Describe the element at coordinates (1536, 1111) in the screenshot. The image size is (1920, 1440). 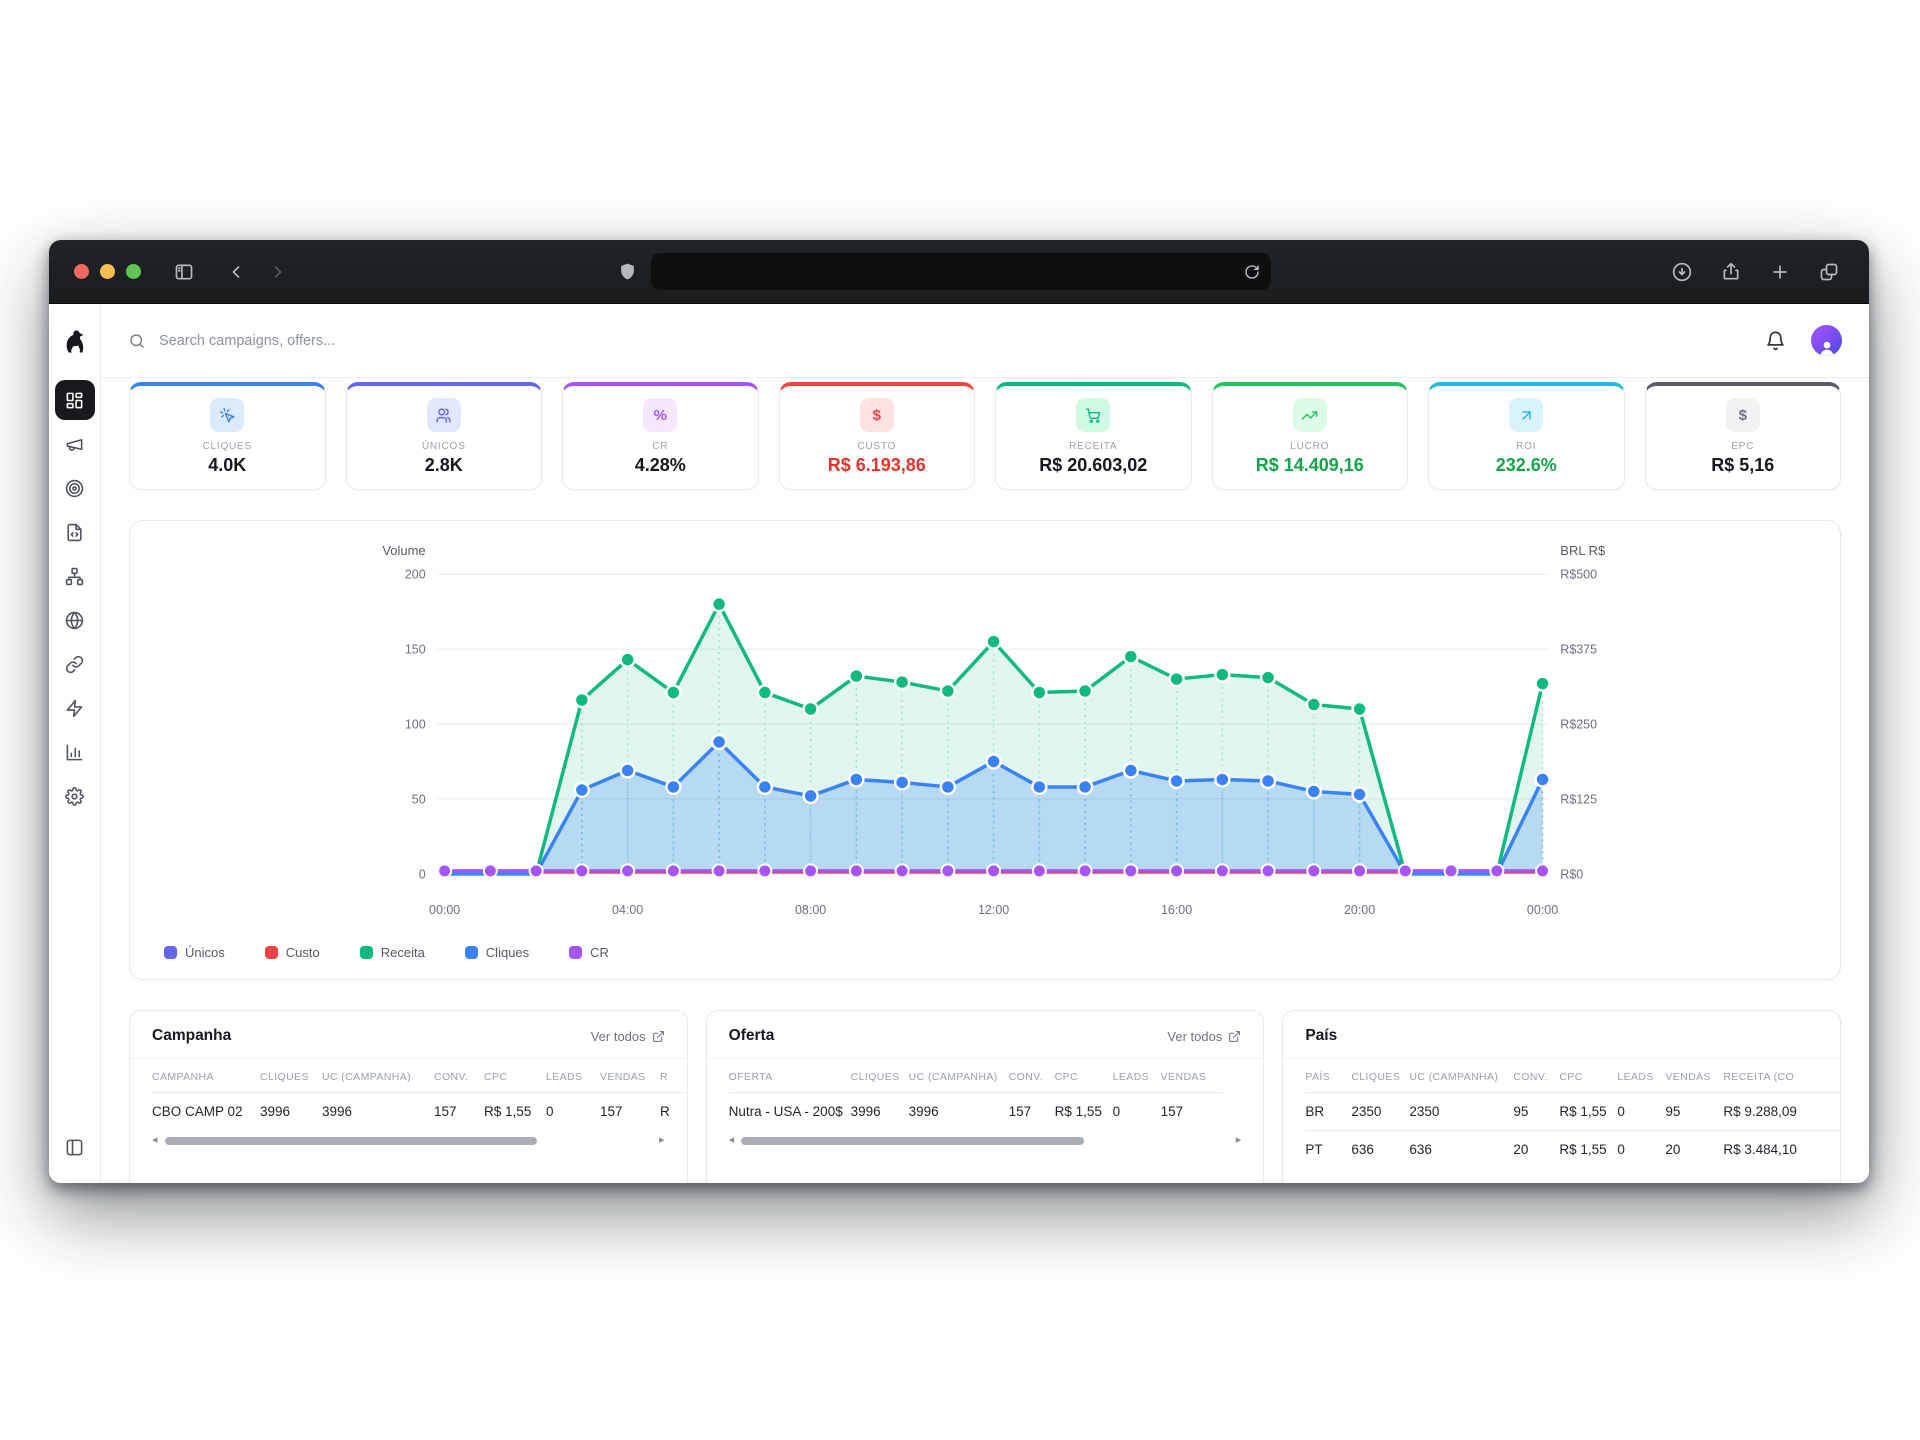
I see `table-cell: 95` at that location.